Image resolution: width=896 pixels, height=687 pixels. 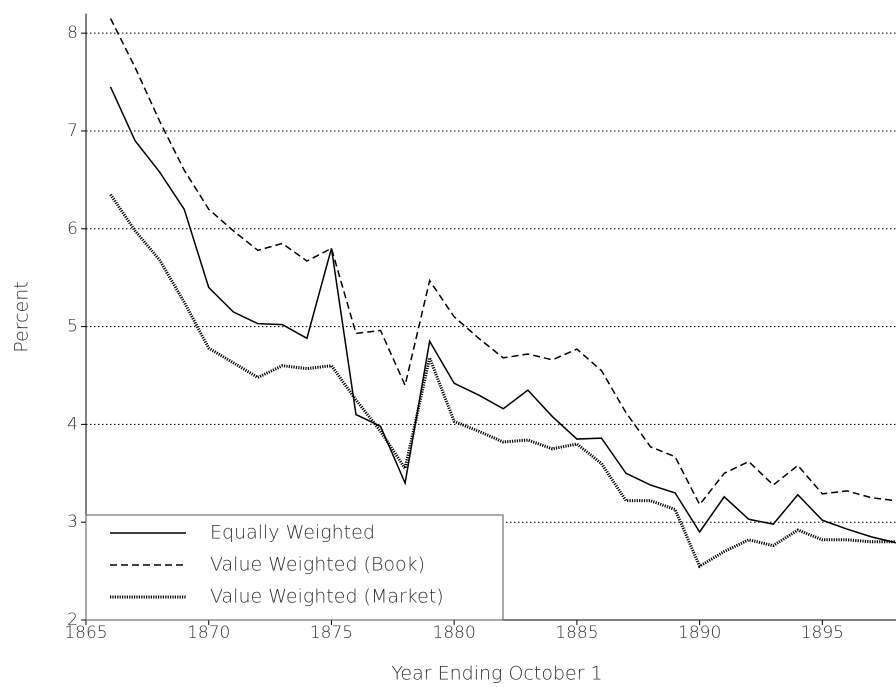 What do you see at coordinates (72, 33) in the screenshot?
I see `y-tick-label: 8` at bounding box center [72, 33].